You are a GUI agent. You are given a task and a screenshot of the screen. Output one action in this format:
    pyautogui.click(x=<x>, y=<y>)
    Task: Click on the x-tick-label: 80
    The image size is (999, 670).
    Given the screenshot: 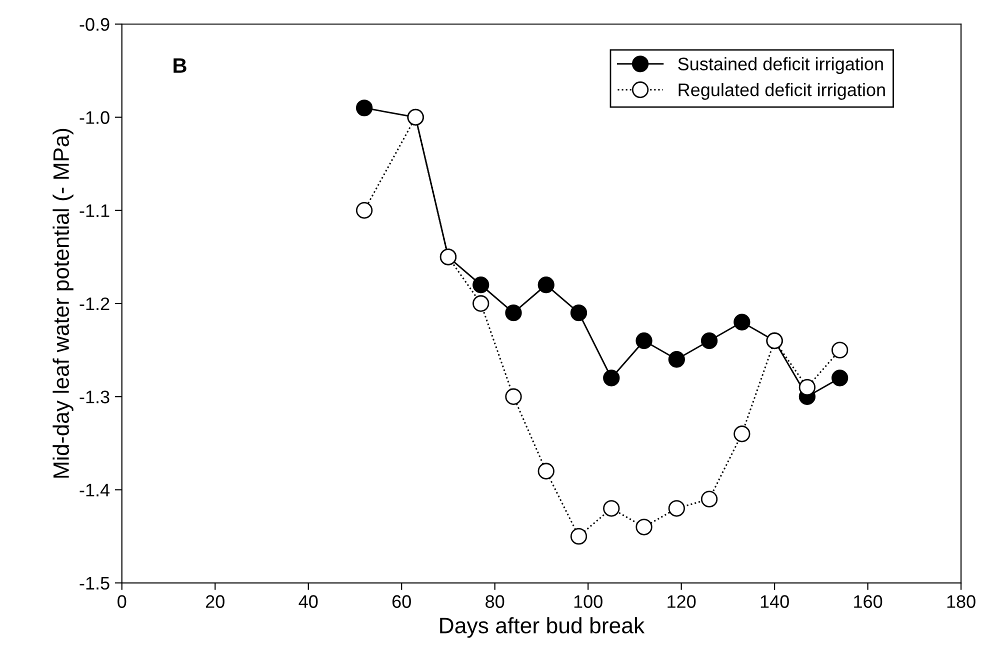 What is the action you would take?
    pyautogui.click(x=495, y=601)
    